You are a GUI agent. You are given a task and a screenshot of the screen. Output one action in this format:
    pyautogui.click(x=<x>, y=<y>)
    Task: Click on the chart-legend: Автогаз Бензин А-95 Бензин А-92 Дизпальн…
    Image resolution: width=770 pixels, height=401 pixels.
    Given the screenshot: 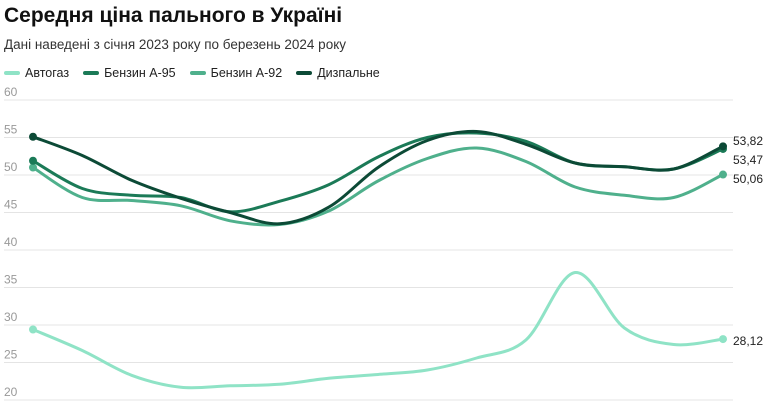 What is the action you would take?
    pyautogui.click(x=199, y=73)
    